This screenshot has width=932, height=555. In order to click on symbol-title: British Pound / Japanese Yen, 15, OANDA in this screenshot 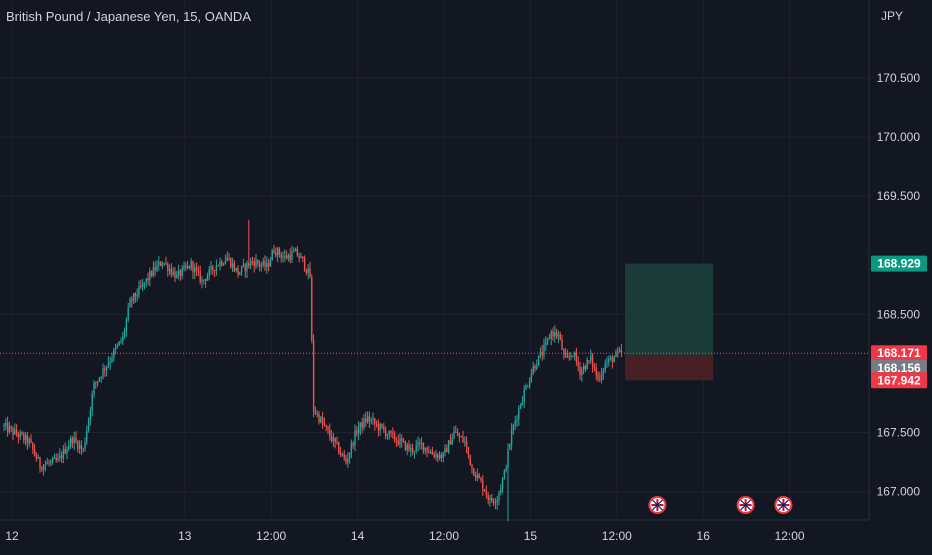, I will do `click(128, 16)`.